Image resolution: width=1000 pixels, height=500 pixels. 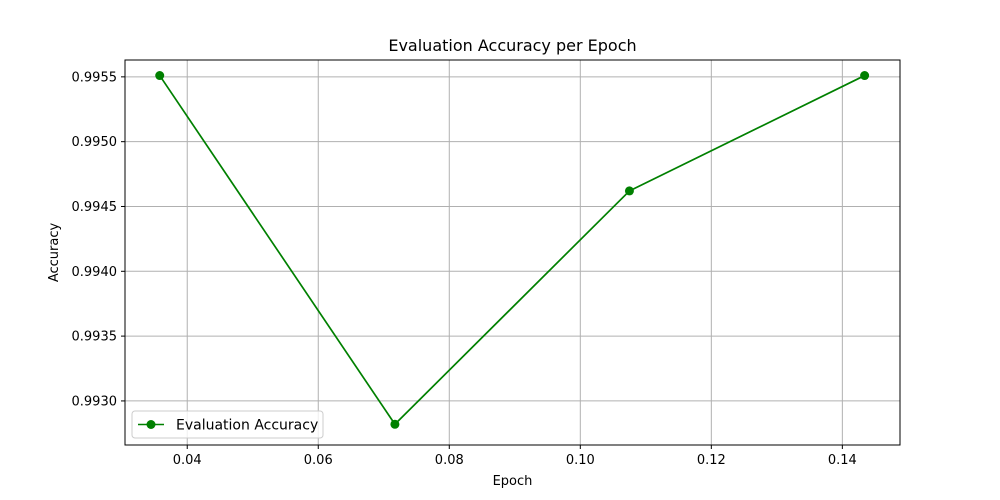 What do you see at coordinates (318, 460) in the screenshot?
I see `x-tick-label: 0.06` at bounding box center [318, 460].